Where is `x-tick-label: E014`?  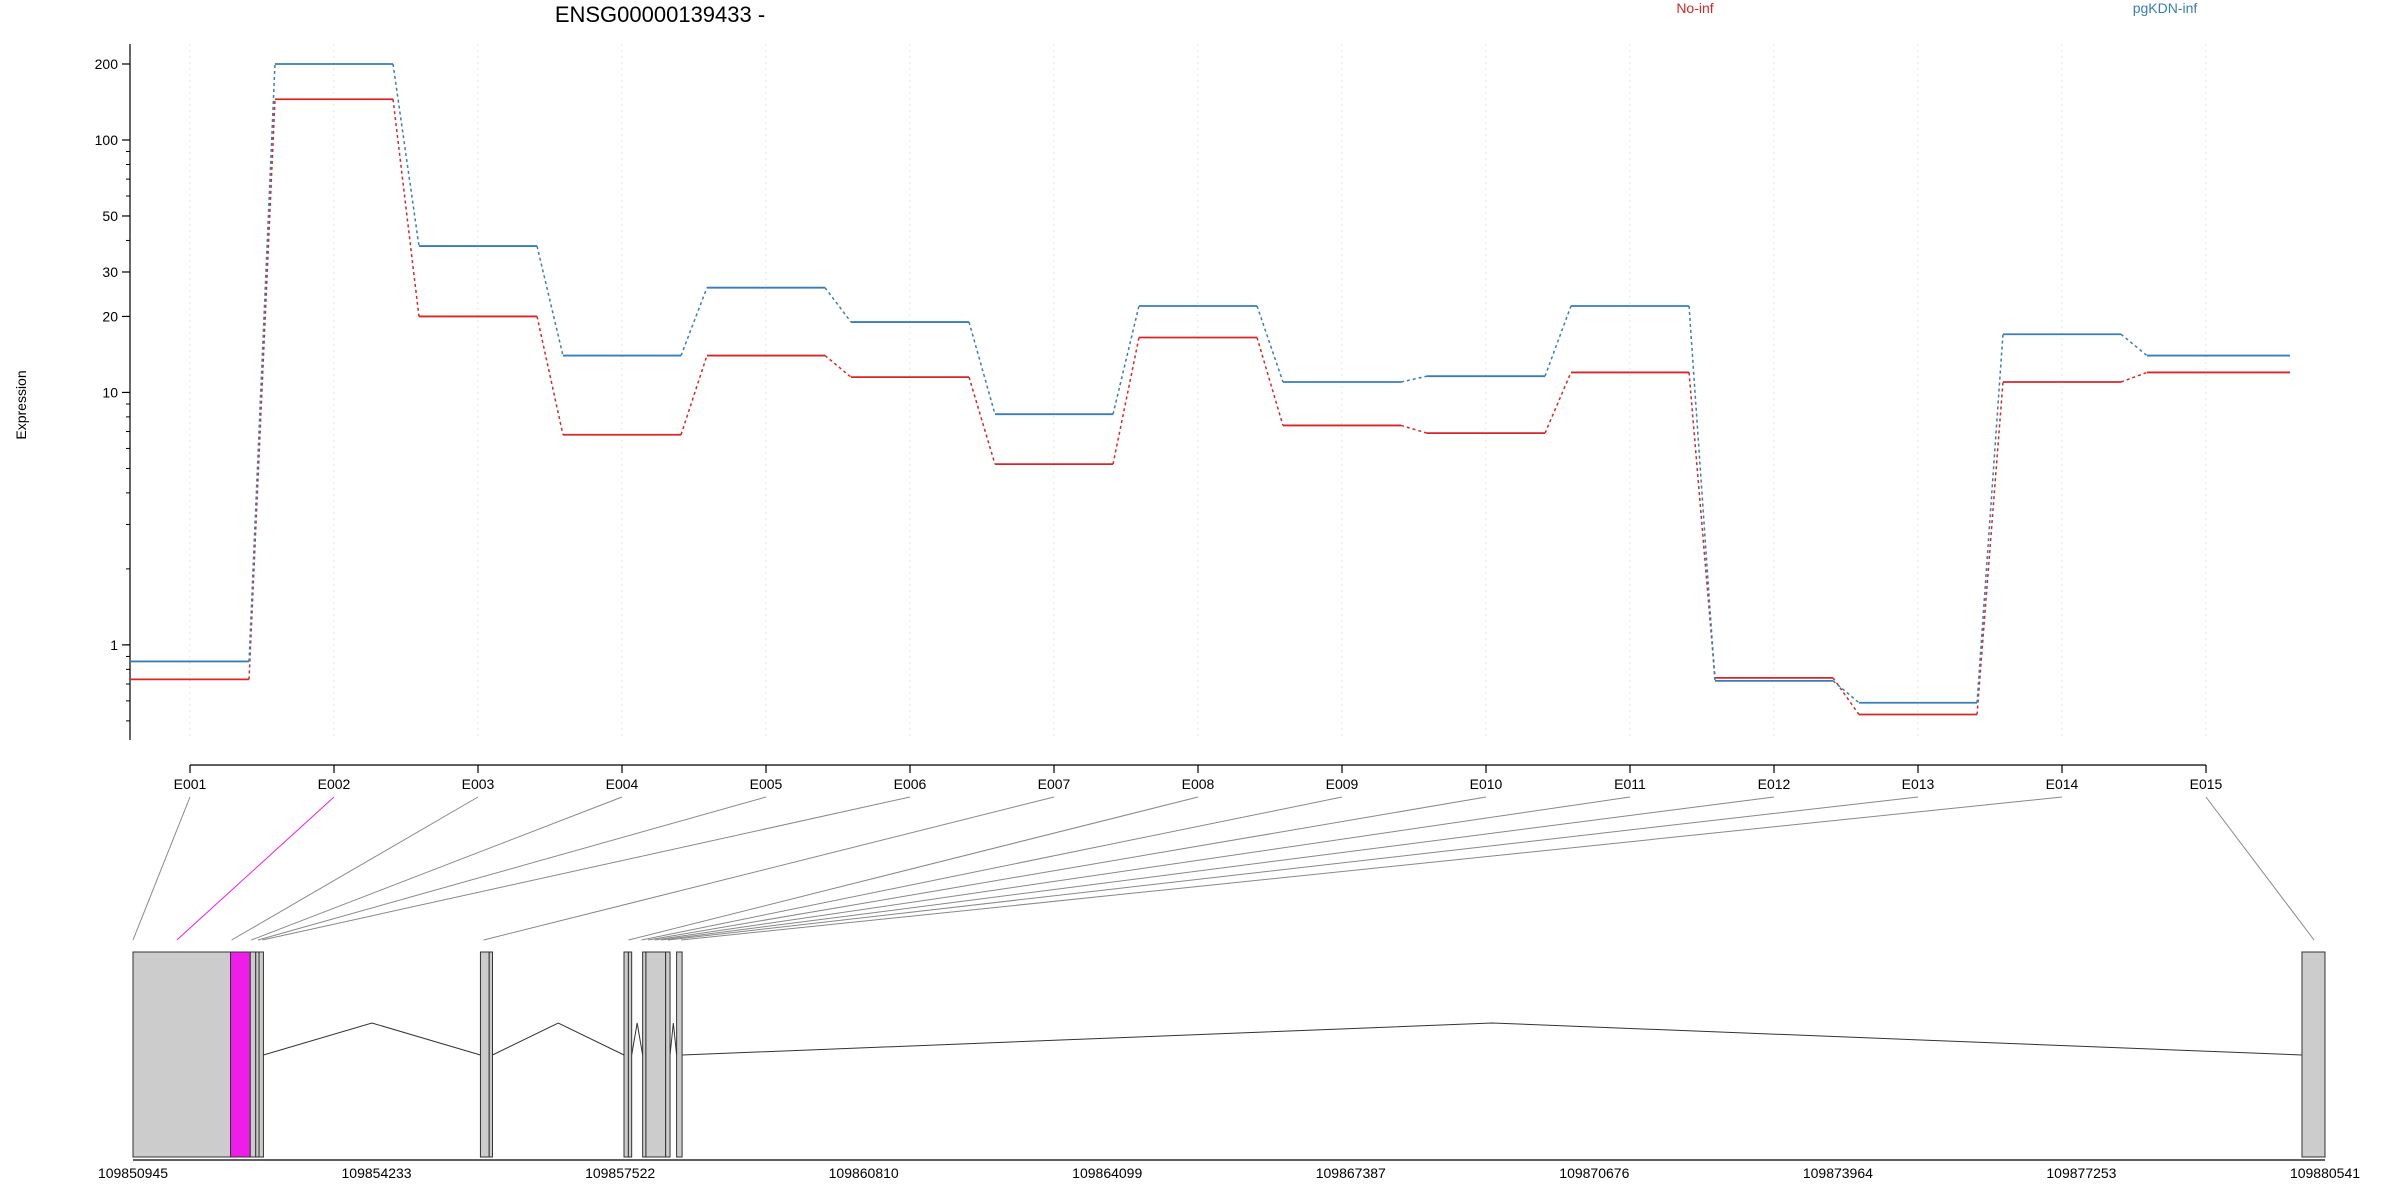 x-tick-label: E014 is located at coordinates (2062, 784).